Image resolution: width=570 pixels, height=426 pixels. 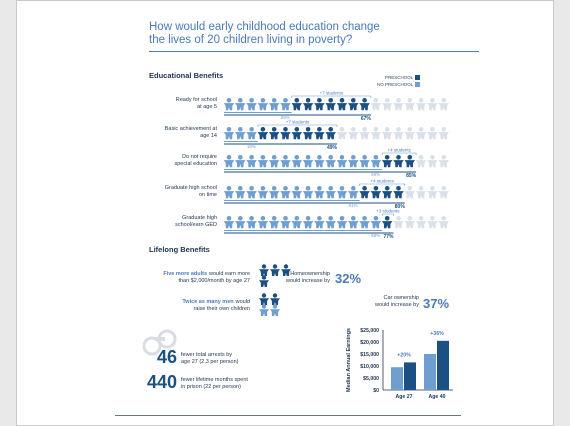 I want to click on no-preschool-value: 61%, so click(x=353, y=205).